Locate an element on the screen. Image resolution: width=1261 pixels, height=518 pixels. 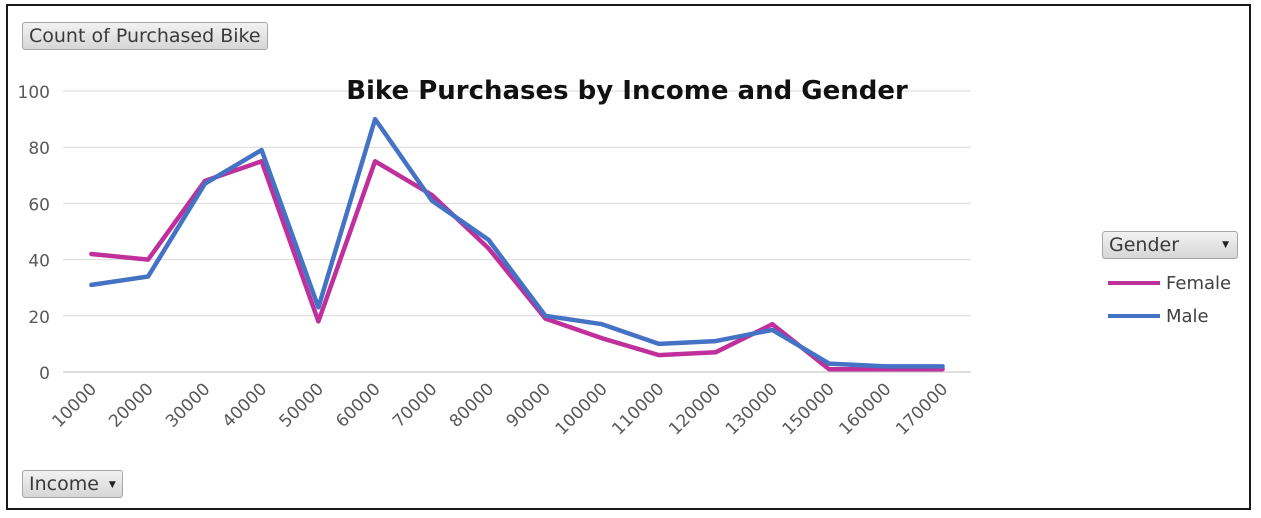
chart-title: Bike Purchases by Income and Gender is located at coordinates (627, 91).